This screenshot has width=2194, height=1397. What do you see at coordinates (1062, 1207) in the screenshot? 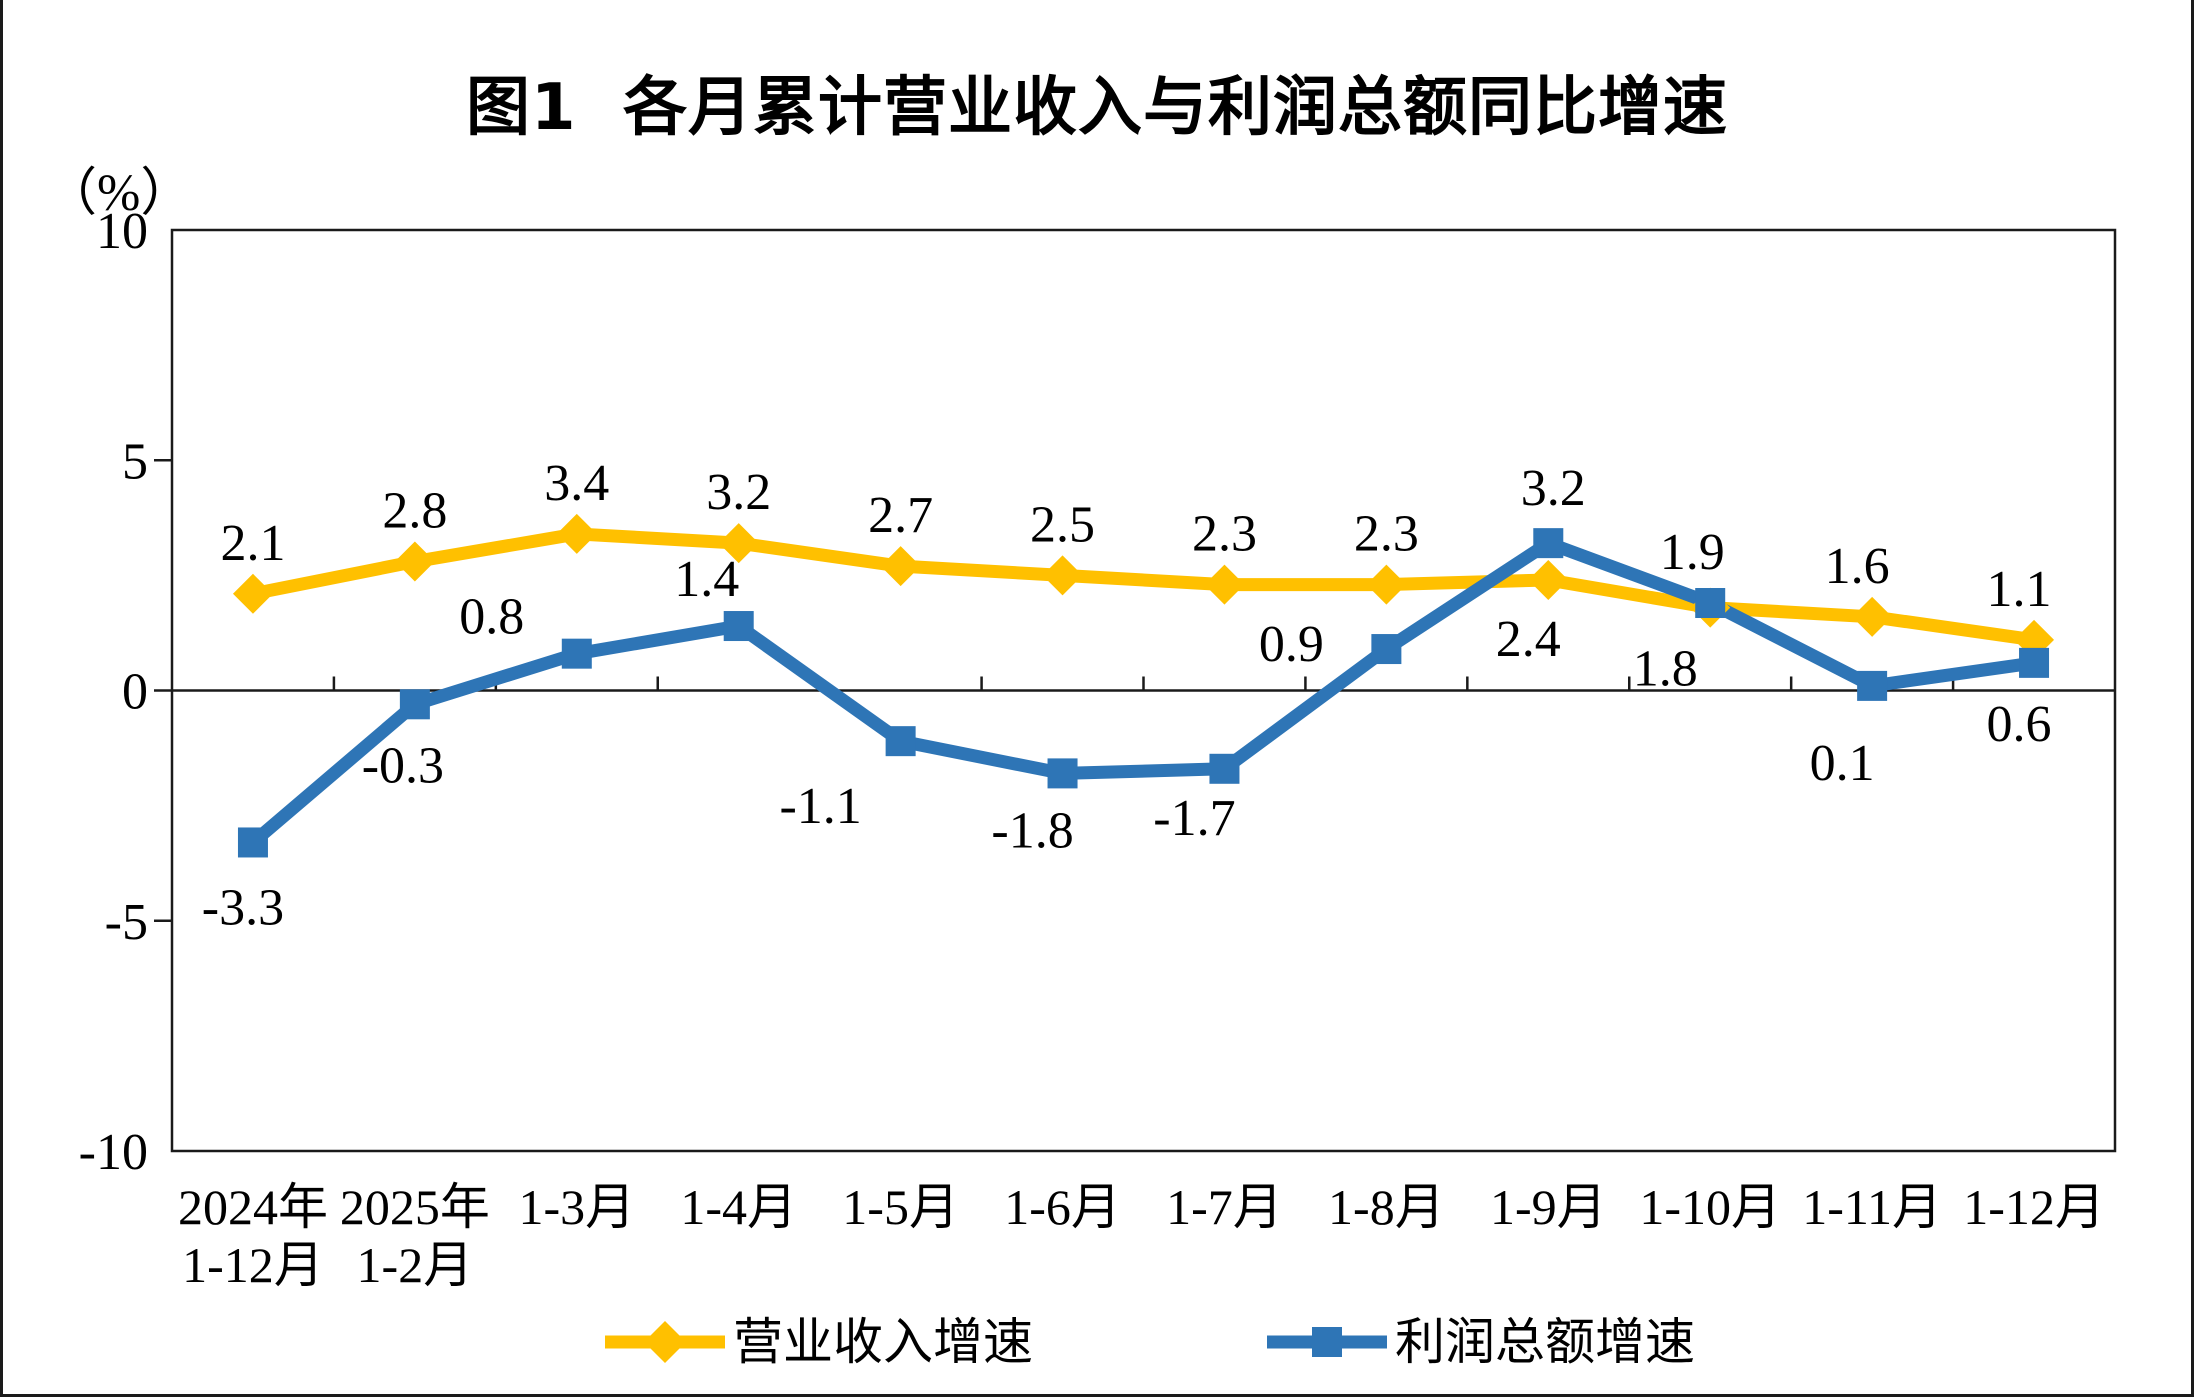
I see `x-axis-label: 1-6月` at bounding box center [1062, 1207].